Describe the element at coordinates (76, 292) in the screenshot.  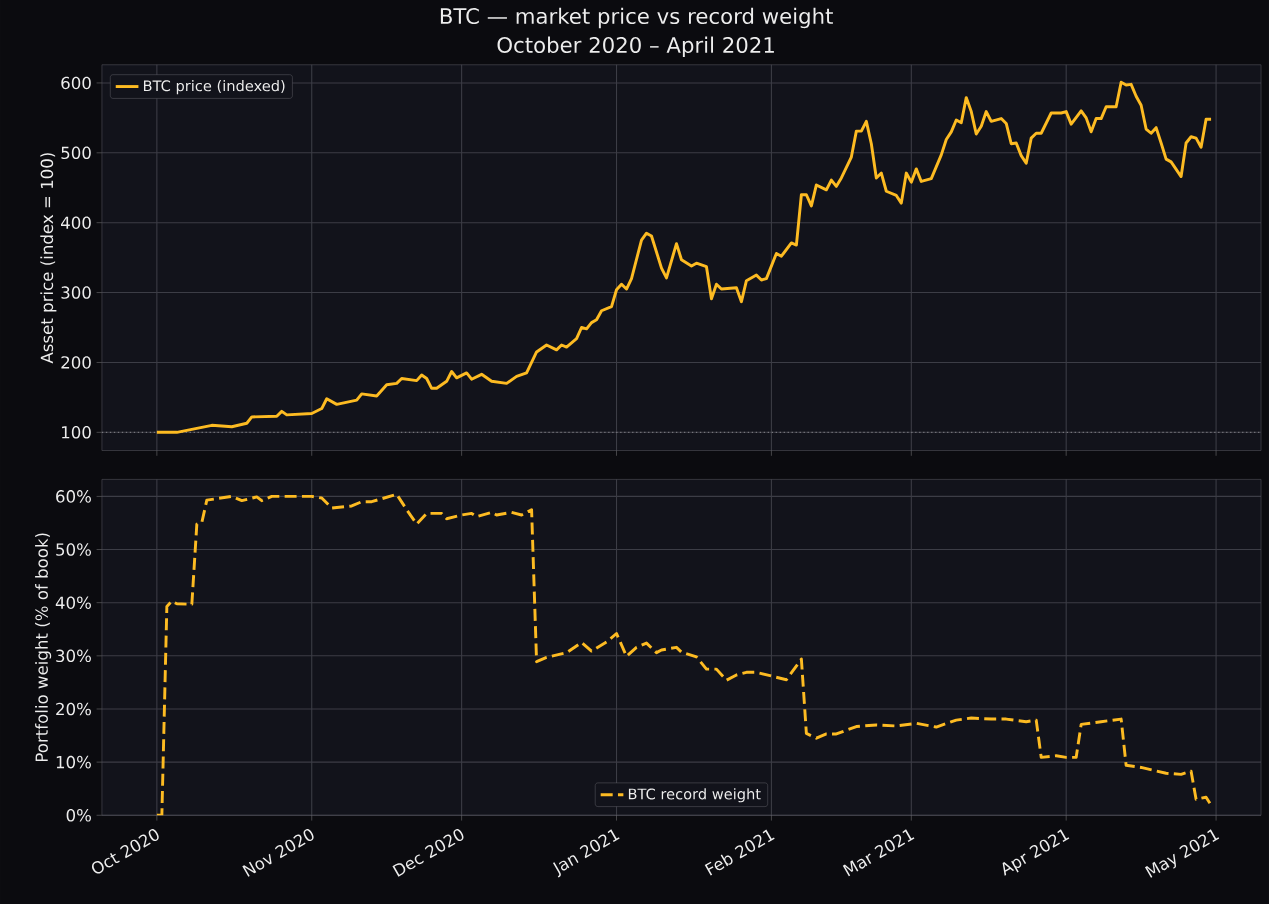
I see `y-tick-label: 300` at that location.